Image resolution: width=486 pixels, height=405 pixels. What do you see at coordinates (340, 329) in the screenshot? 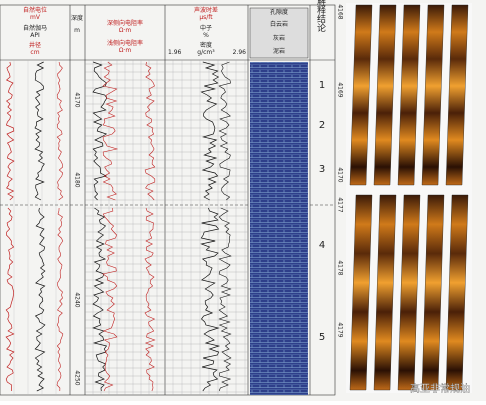
I see `core-depth: 4179` at bounding box center [340, 329].